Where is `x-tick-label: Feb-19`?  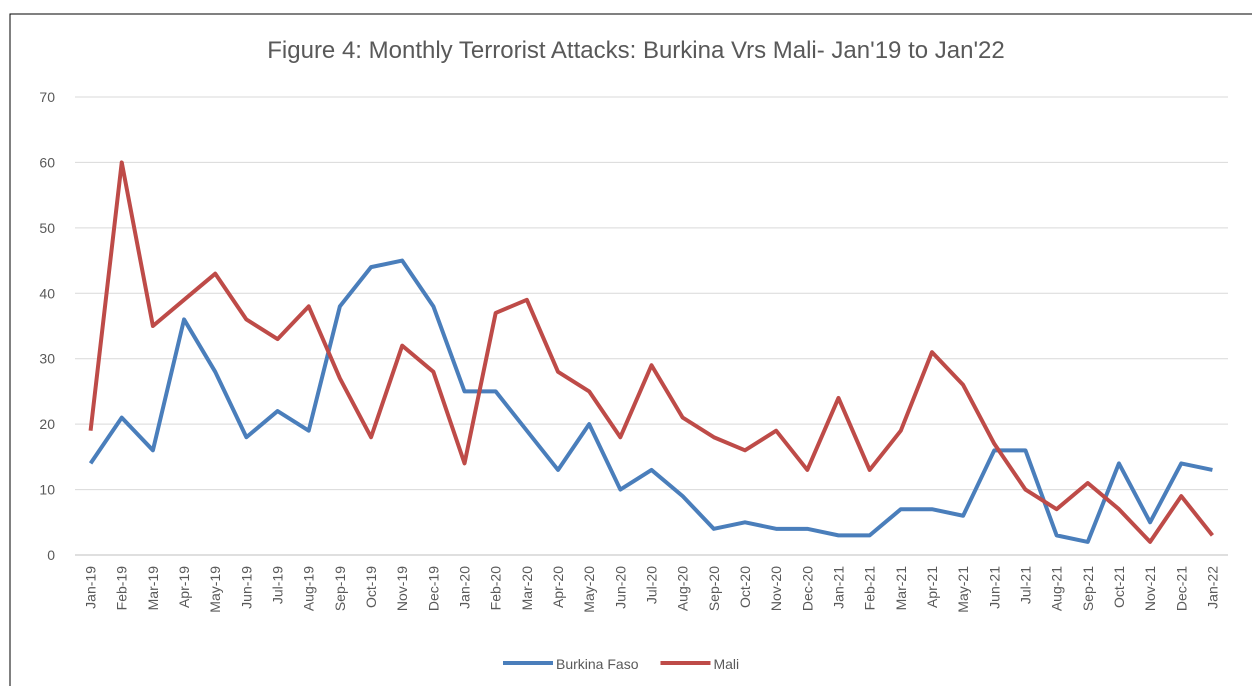
x-tick-label: Feb-19 is located at coordinates (122, 588).